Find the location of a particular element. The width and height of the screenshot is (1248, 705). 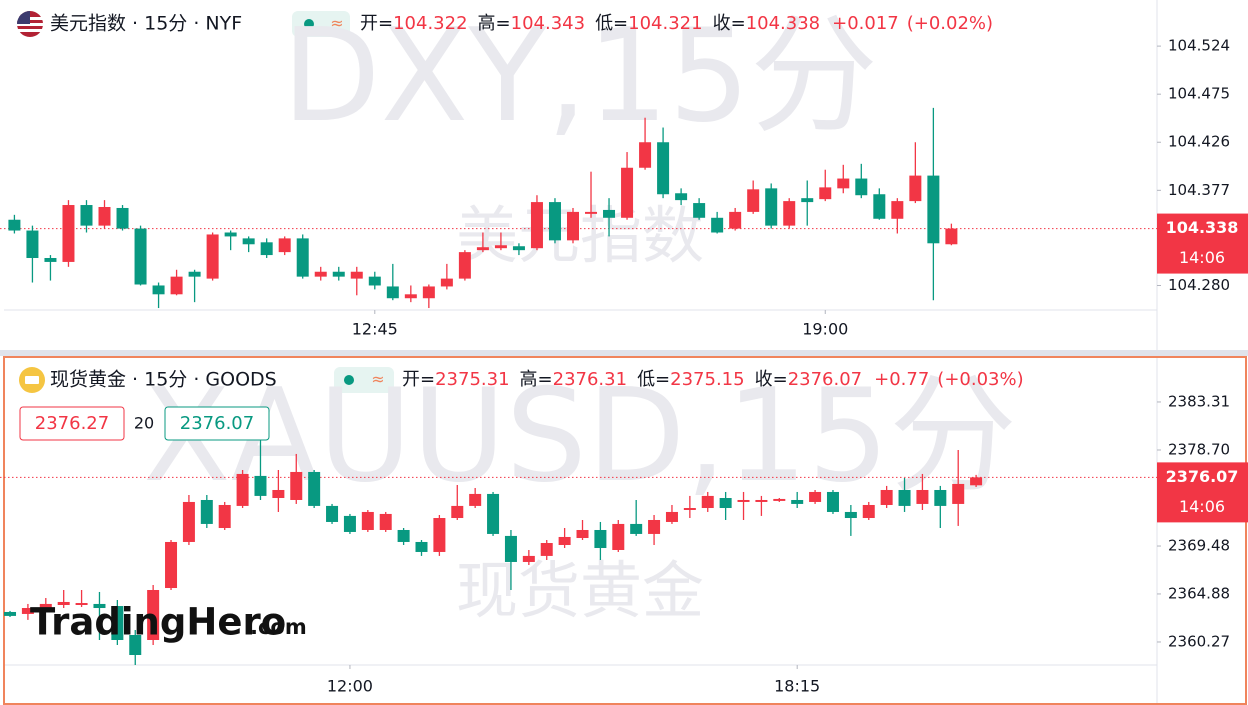

us-flag-icon is located at coordinates (30, 24).